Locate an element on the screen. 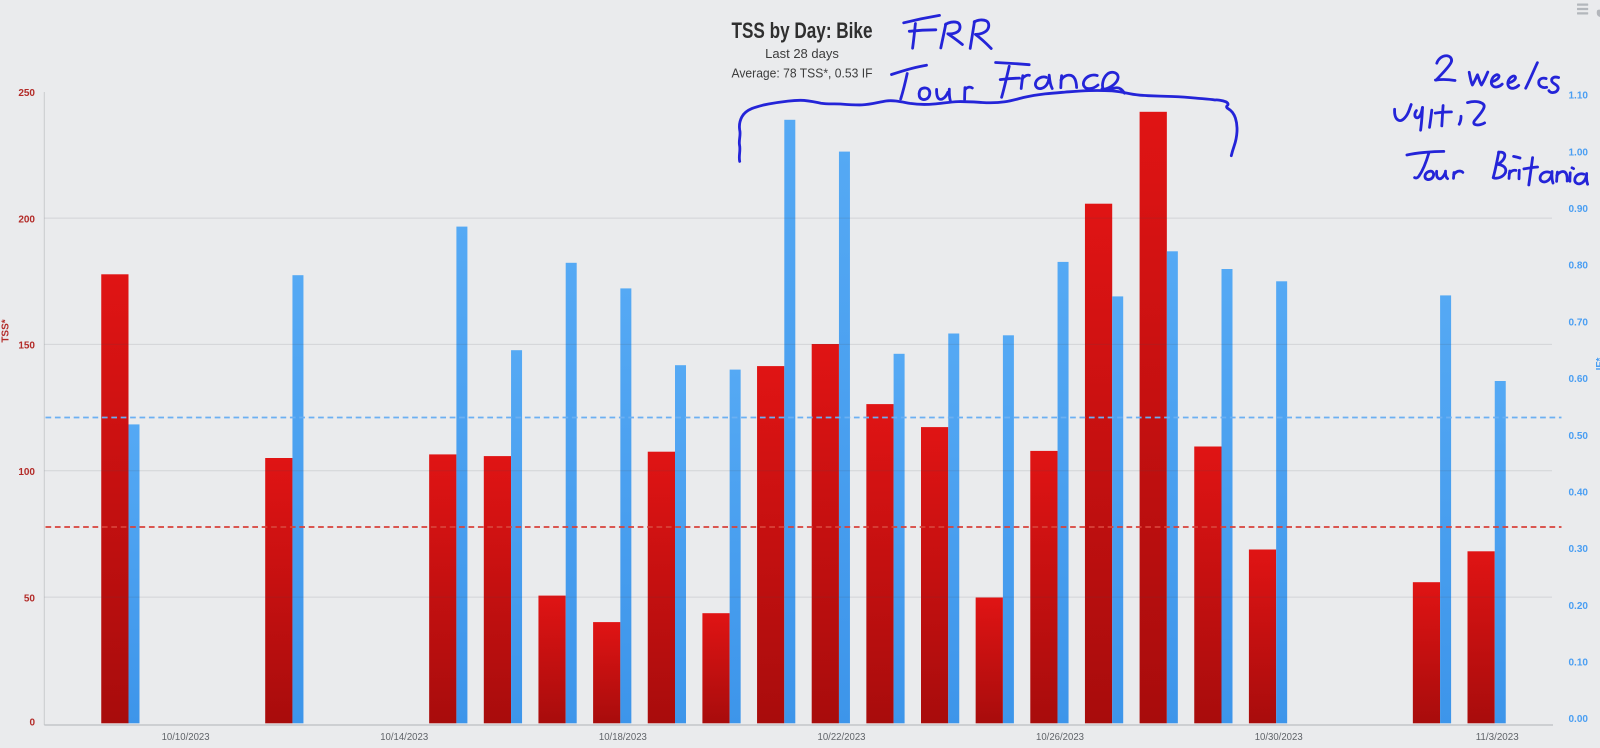 The image size is (1600, 748). svg-text: Average: 78 TSS*, 0.53 IF is located at coordinates (802, 73).